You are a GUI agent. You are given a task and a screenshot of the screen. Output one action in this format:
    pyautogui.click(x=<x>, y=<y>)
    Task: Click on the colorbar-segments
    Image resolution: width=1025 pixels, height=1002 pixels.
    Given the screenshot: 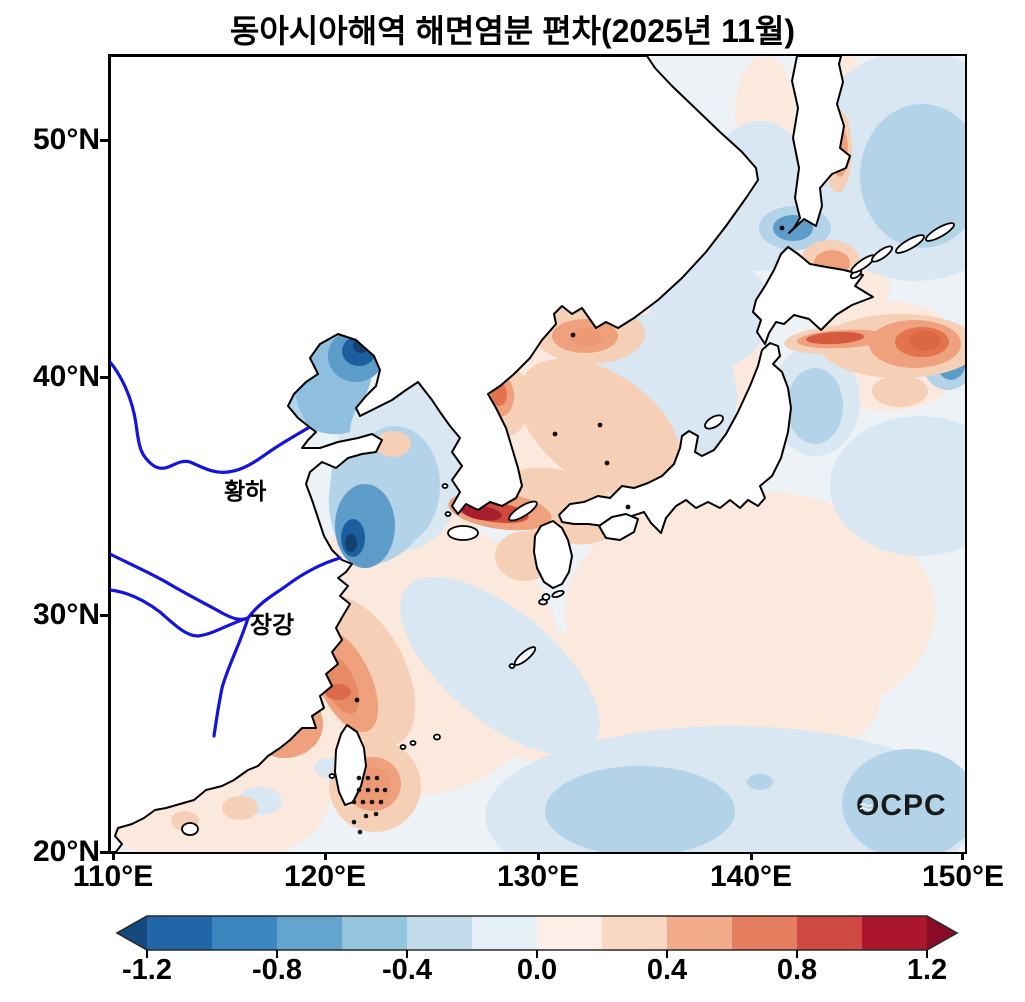 What is the action you would take?
    pyautogui.click(x=537, y=933)
    